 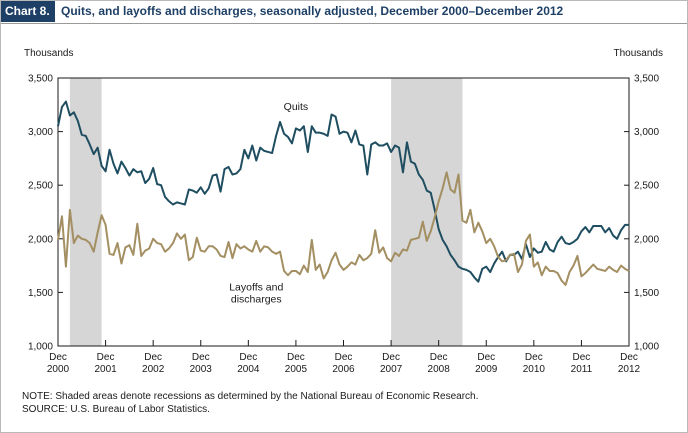 I want to click on y-tick-label-left: 1,500, so click(x=40, y=293).